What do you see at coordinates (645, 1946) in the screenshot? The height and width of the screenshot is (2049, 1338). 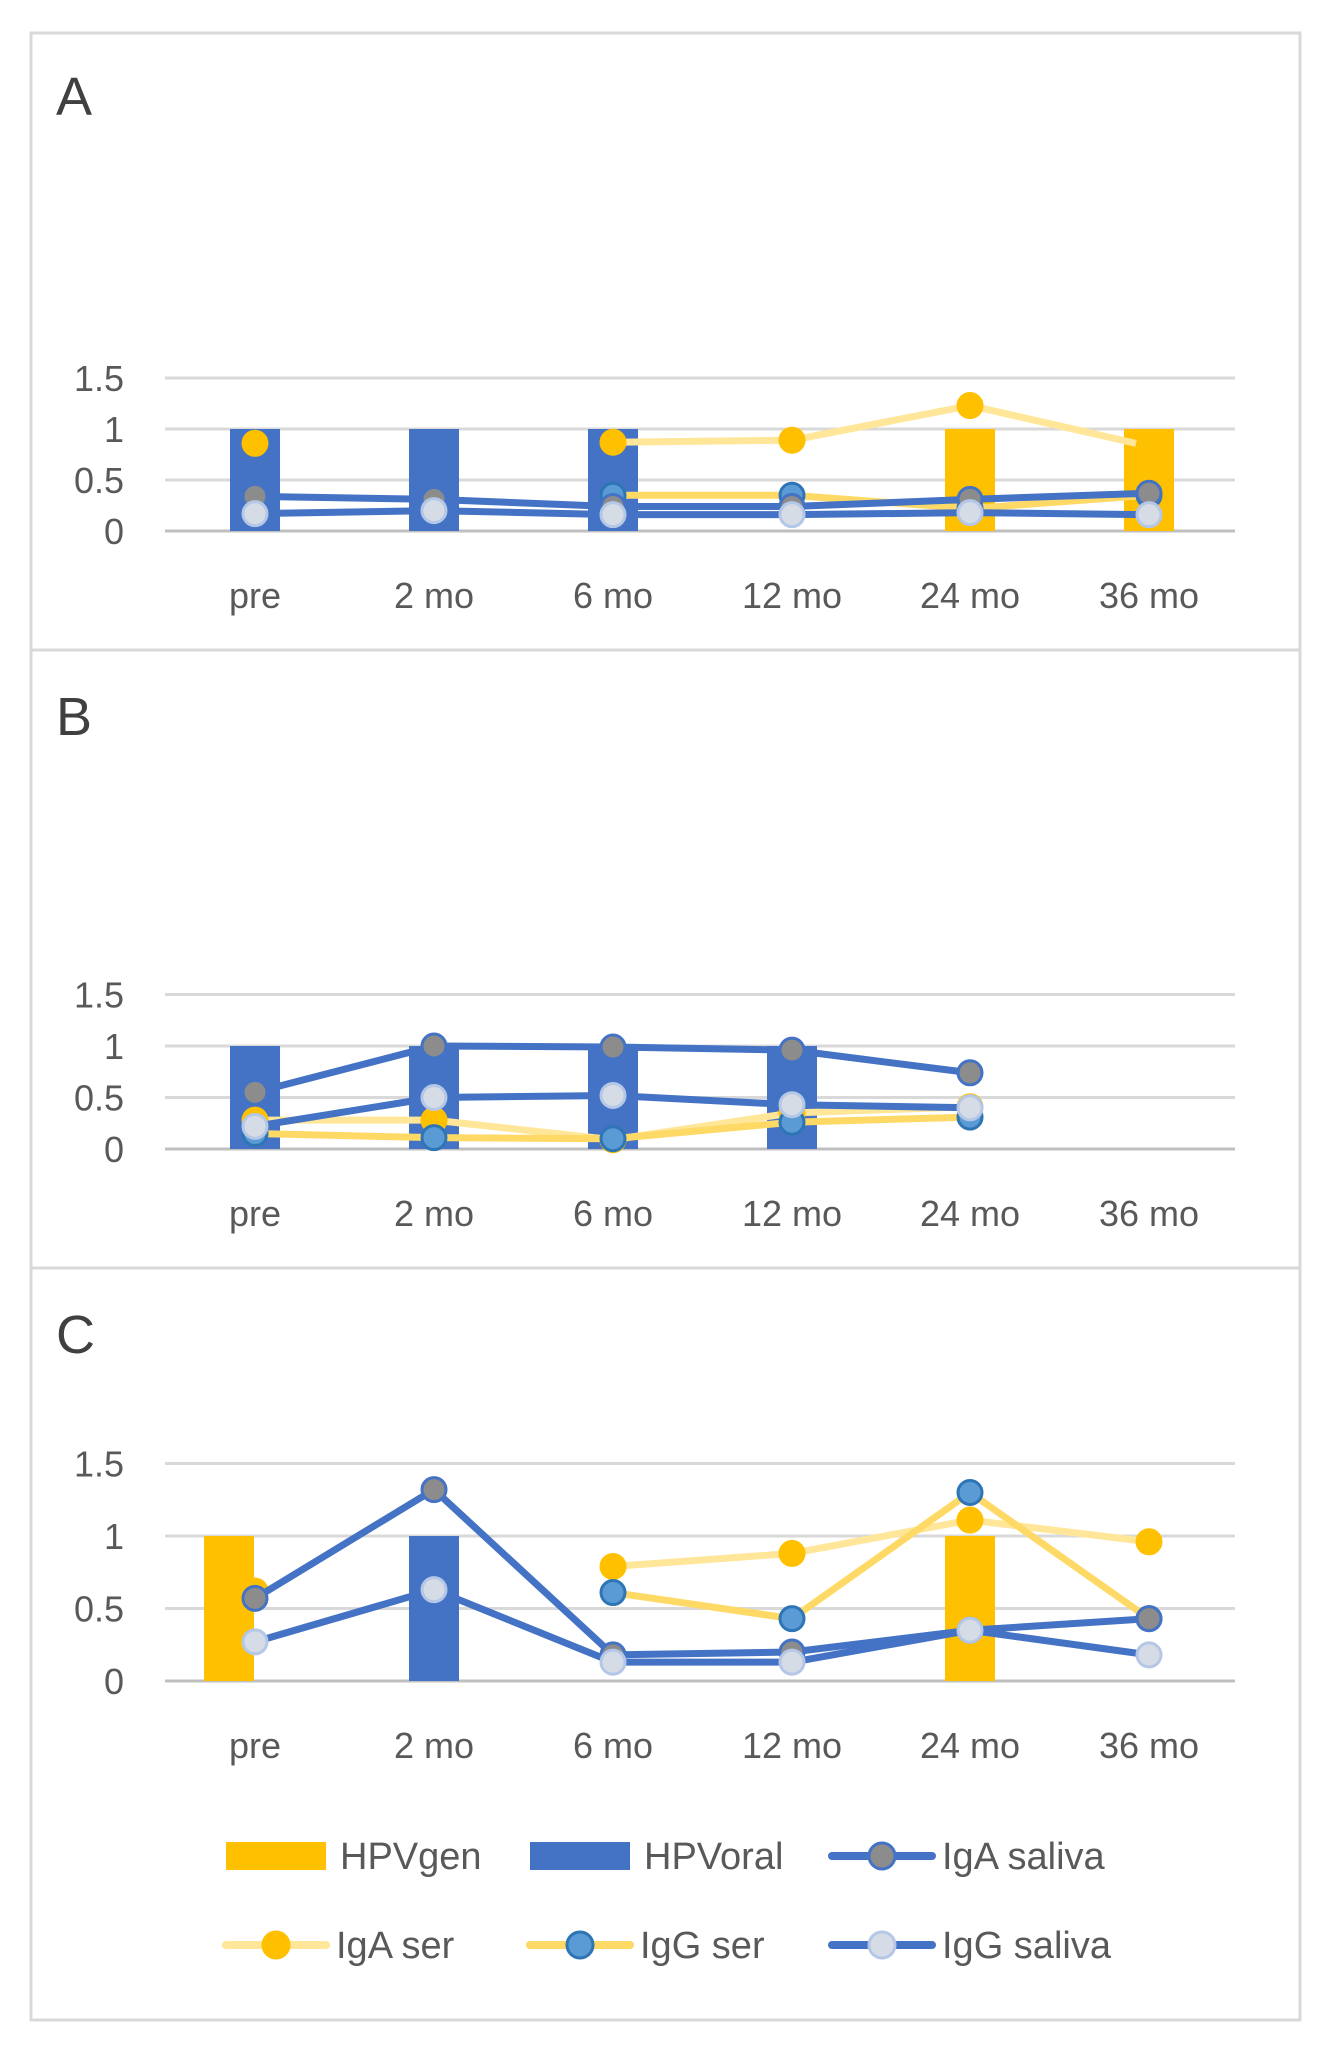 I see `legend-item-igg-ser: IgG ser` at bounding box center [645, 1946].